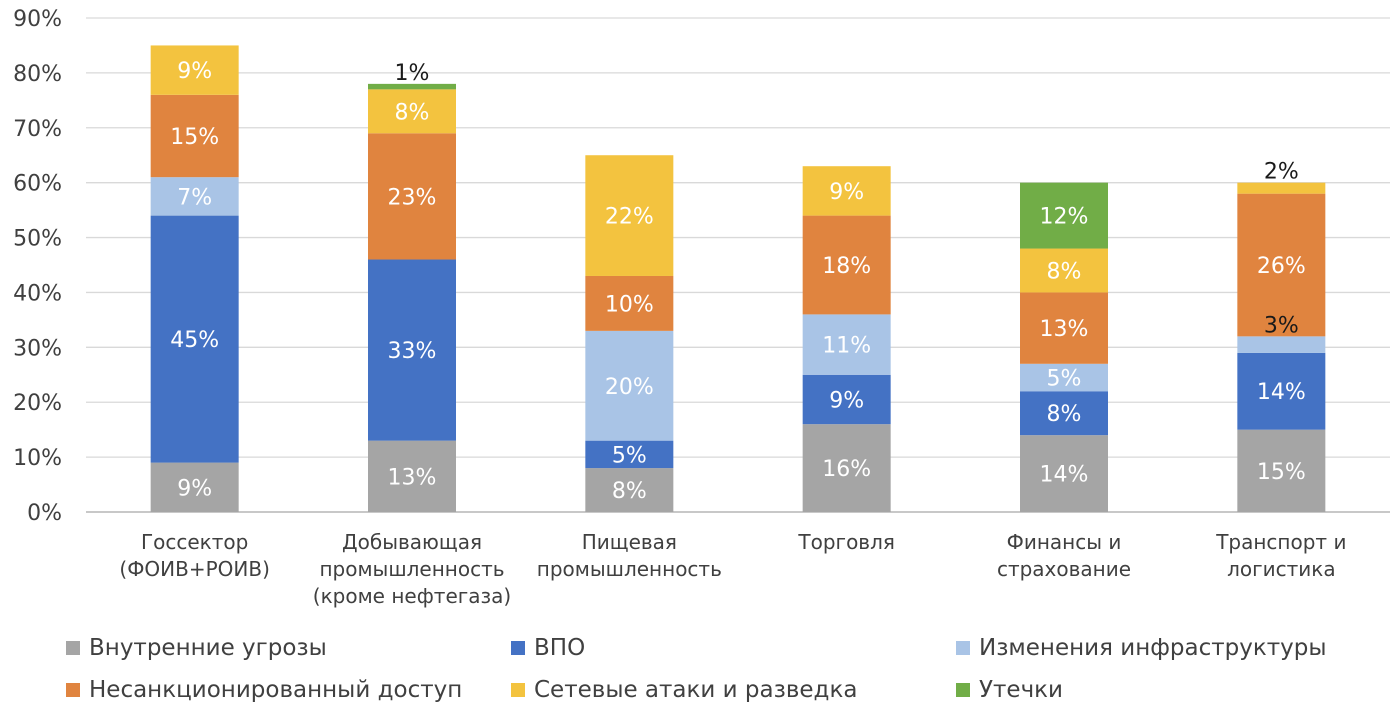 The height and width of the screenshot is (727, 1400). I want to click on data-label: 45%, so click(194, 340).